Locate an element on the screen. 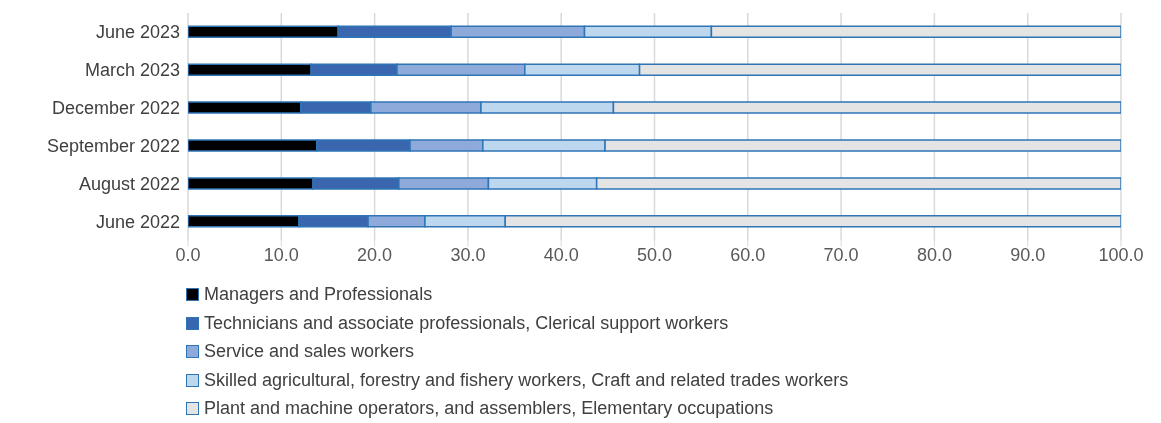 The image size is (1161, 423). x-tick-label: 20.0 is located at coordinates (375, 255).